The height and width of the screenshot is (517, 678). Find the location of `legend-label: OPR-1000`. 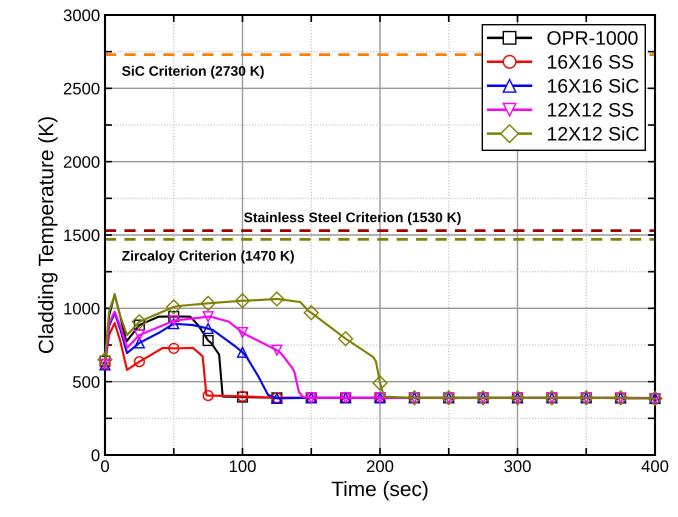

legend-label: OPR-1000 is located at coordinates (592, 38).